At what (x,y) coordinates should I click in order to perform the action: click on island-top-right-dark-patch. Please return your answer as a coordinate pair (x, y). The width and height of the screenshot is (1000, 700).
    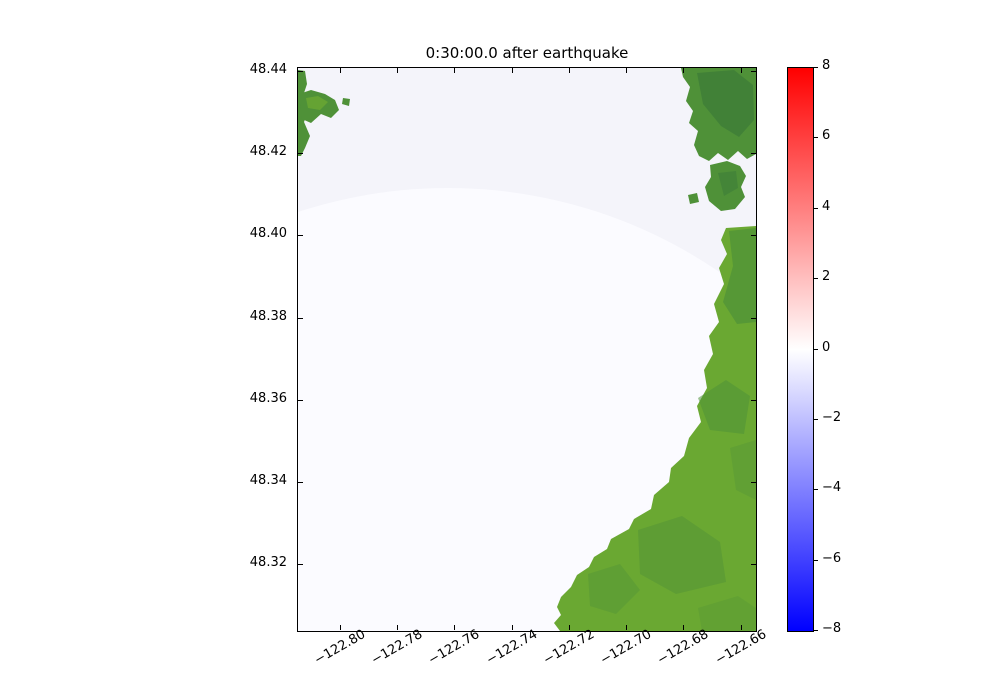
    Looking at the image, I should click on (725, 103).